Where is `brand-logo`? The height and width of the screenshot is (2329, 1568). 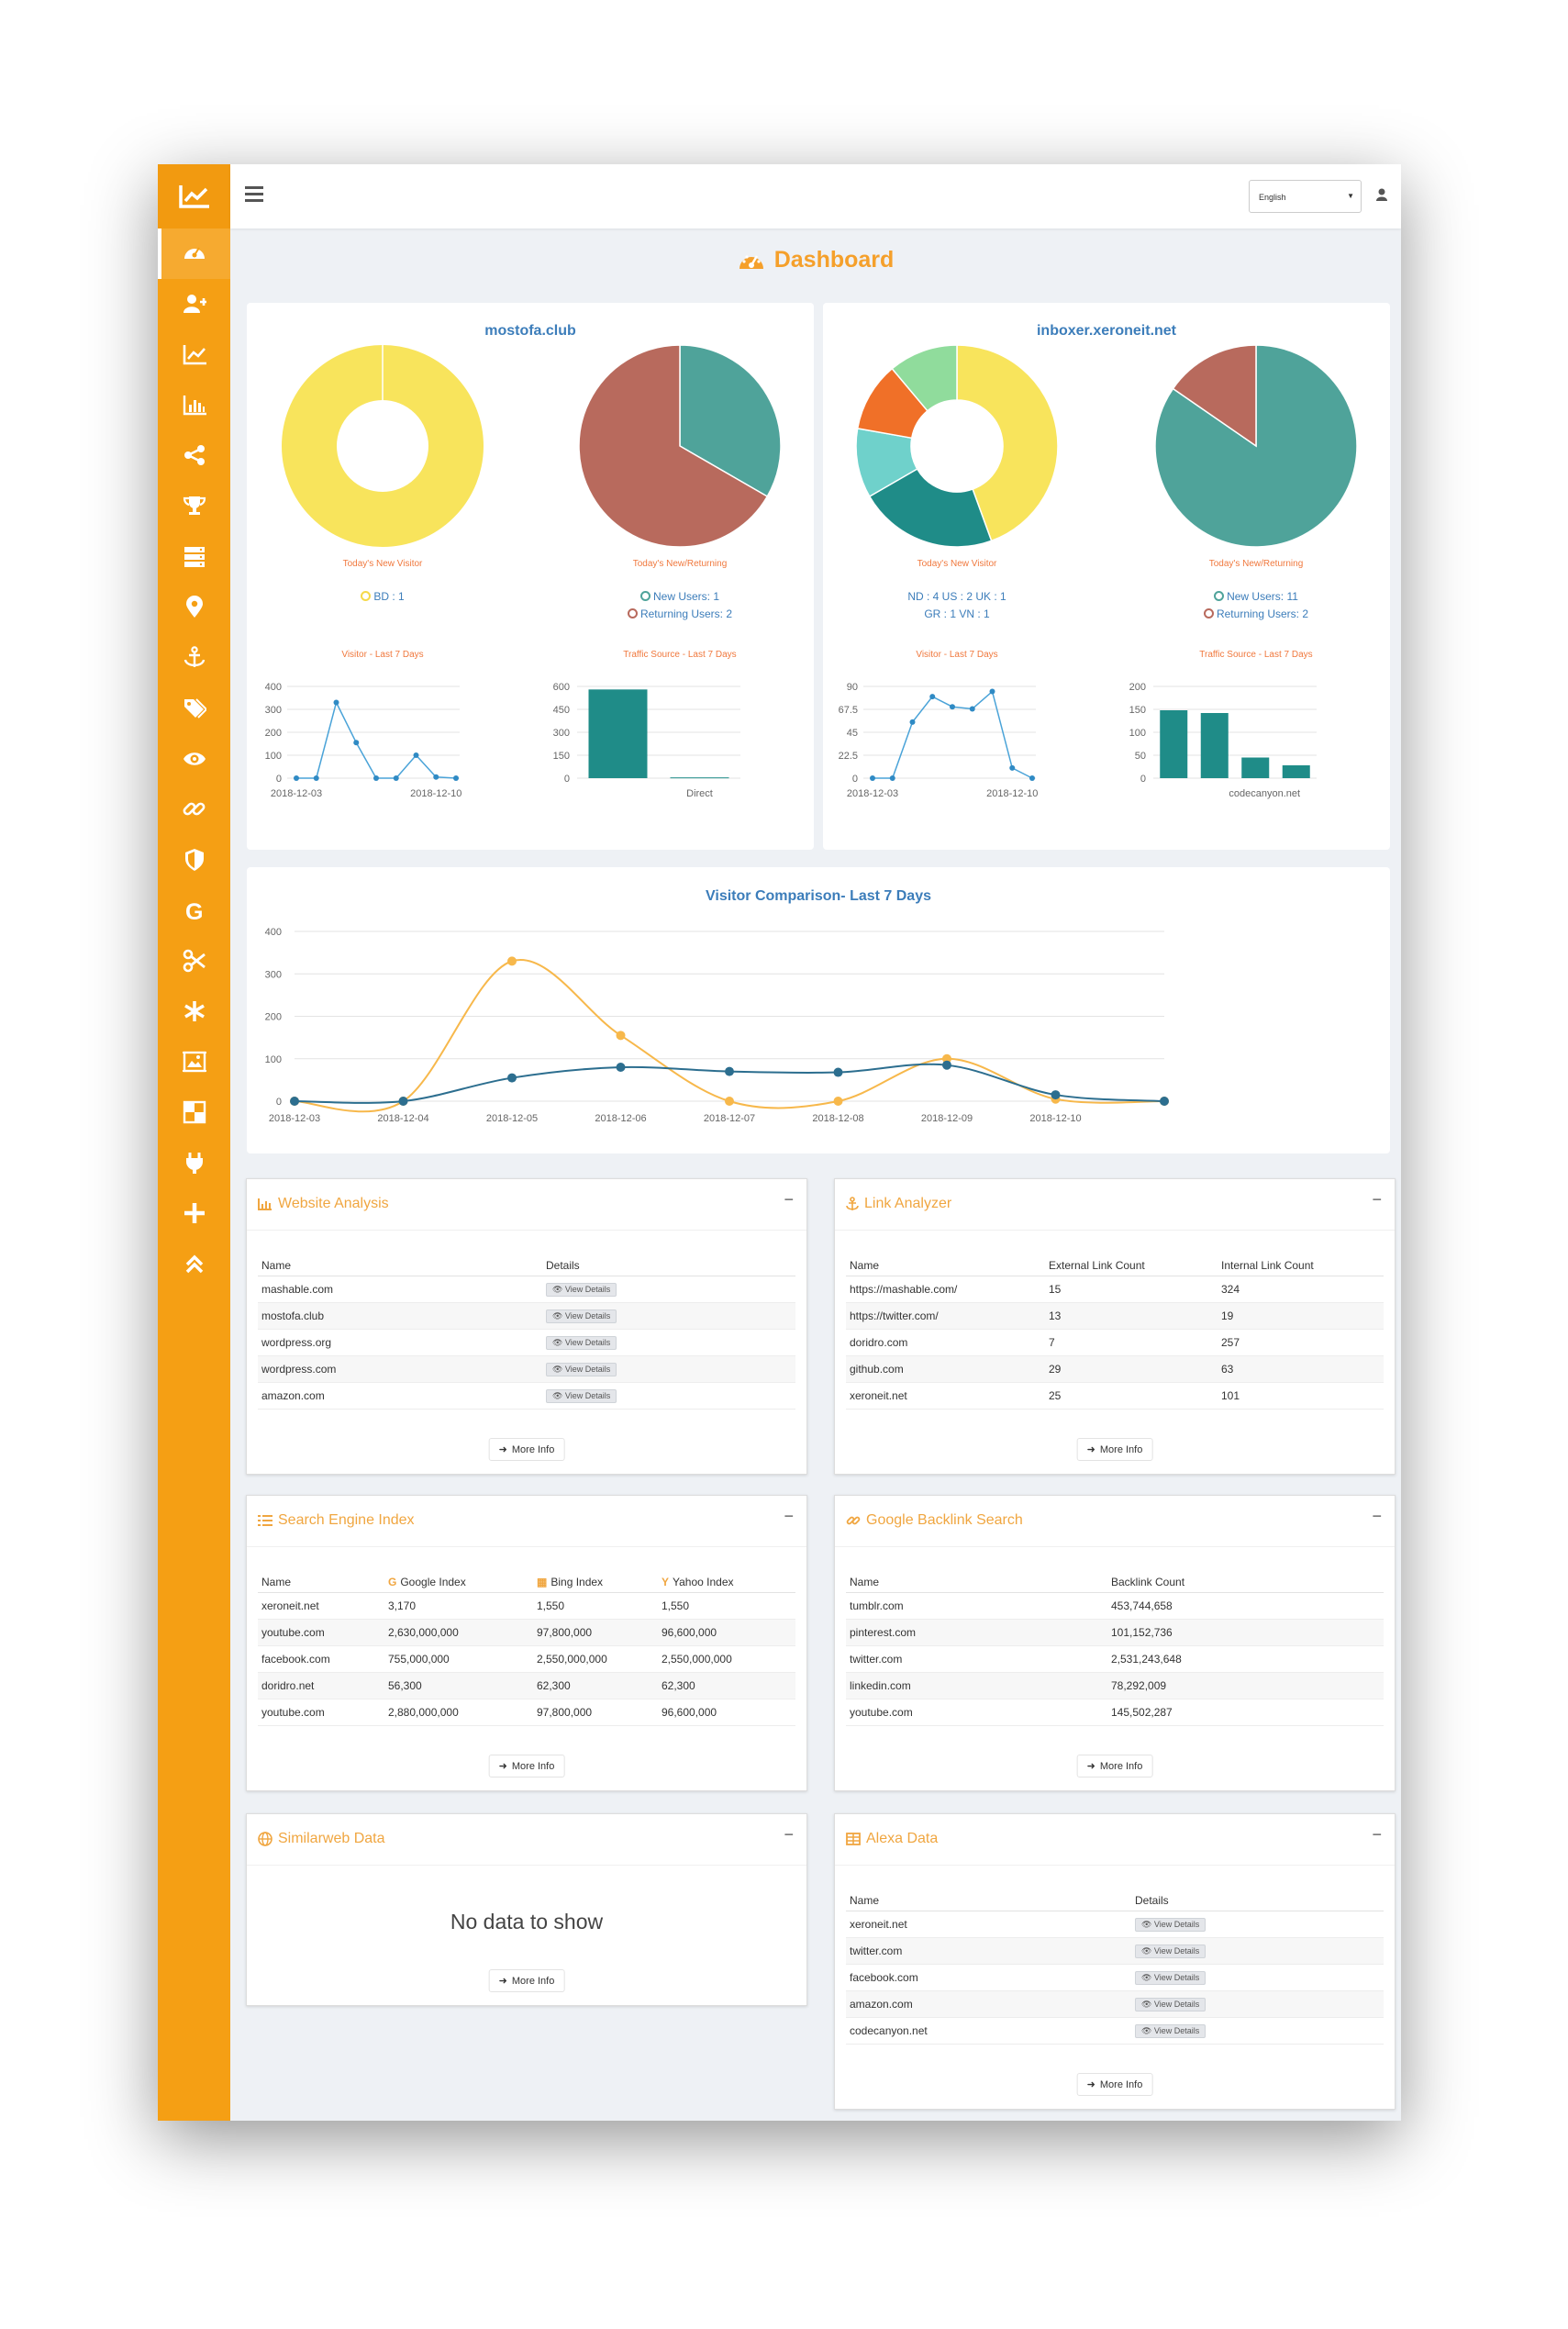
brand-logo is located at coordinates (194, 196).